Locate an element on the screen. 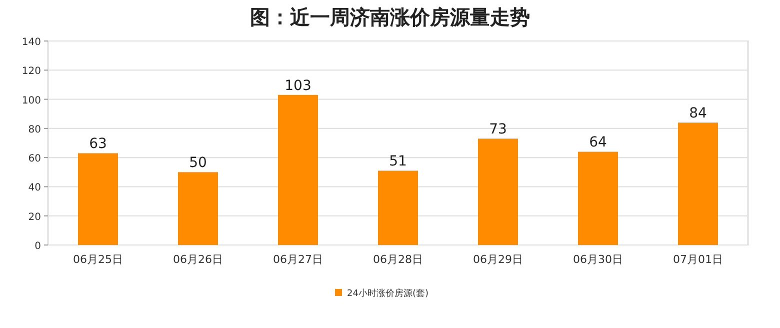 The image size is (780, 328). x-tick-label: 06月29日 is located at coordinates (498, 259).